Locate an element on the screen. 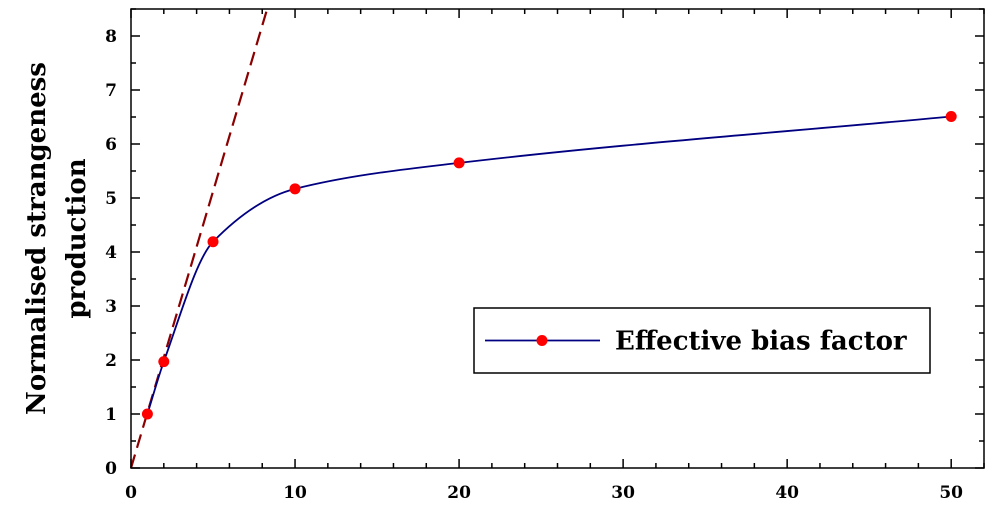 The height and width of the screenshot is (513, 992). y-tick-label: 5 is located at coordinates (111, 199).